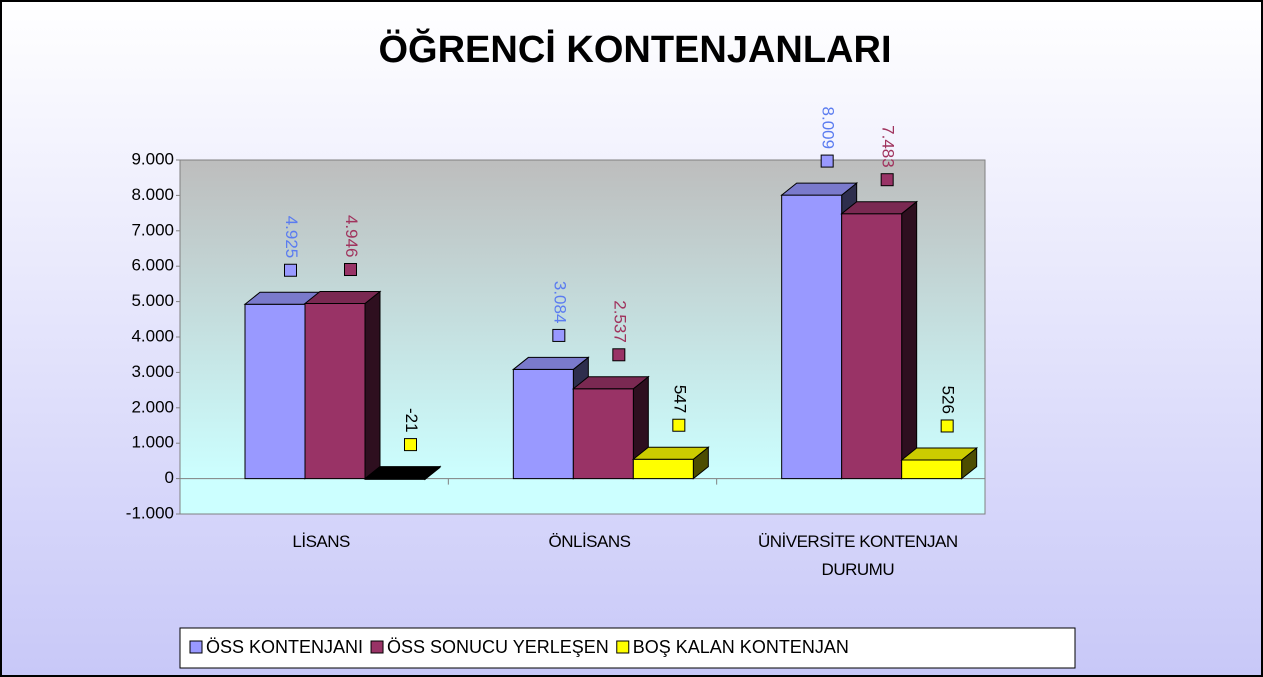 The width and height of the screenshot is (1263, 677). Describe the element at coordinates (619, 321) in the screenshot. I see `data-label: 2.537` at that location.